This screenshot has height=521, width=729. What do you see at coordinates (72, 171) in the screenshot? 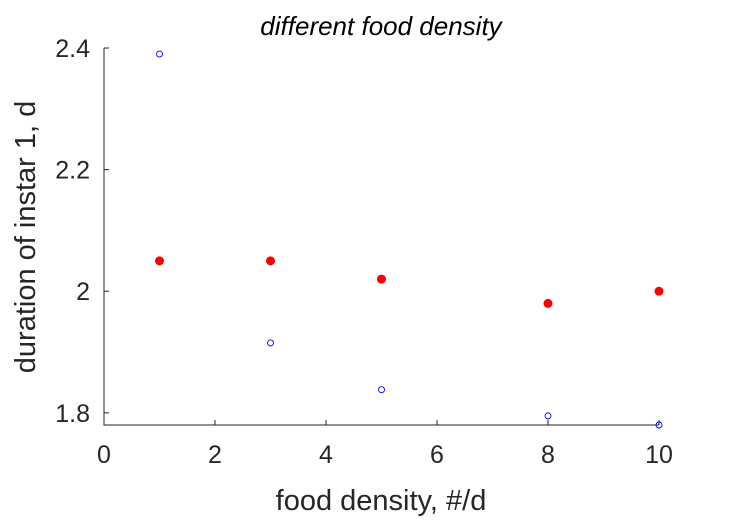
I see `y-tick-label: 2.2` at bounding box center [72, 171].